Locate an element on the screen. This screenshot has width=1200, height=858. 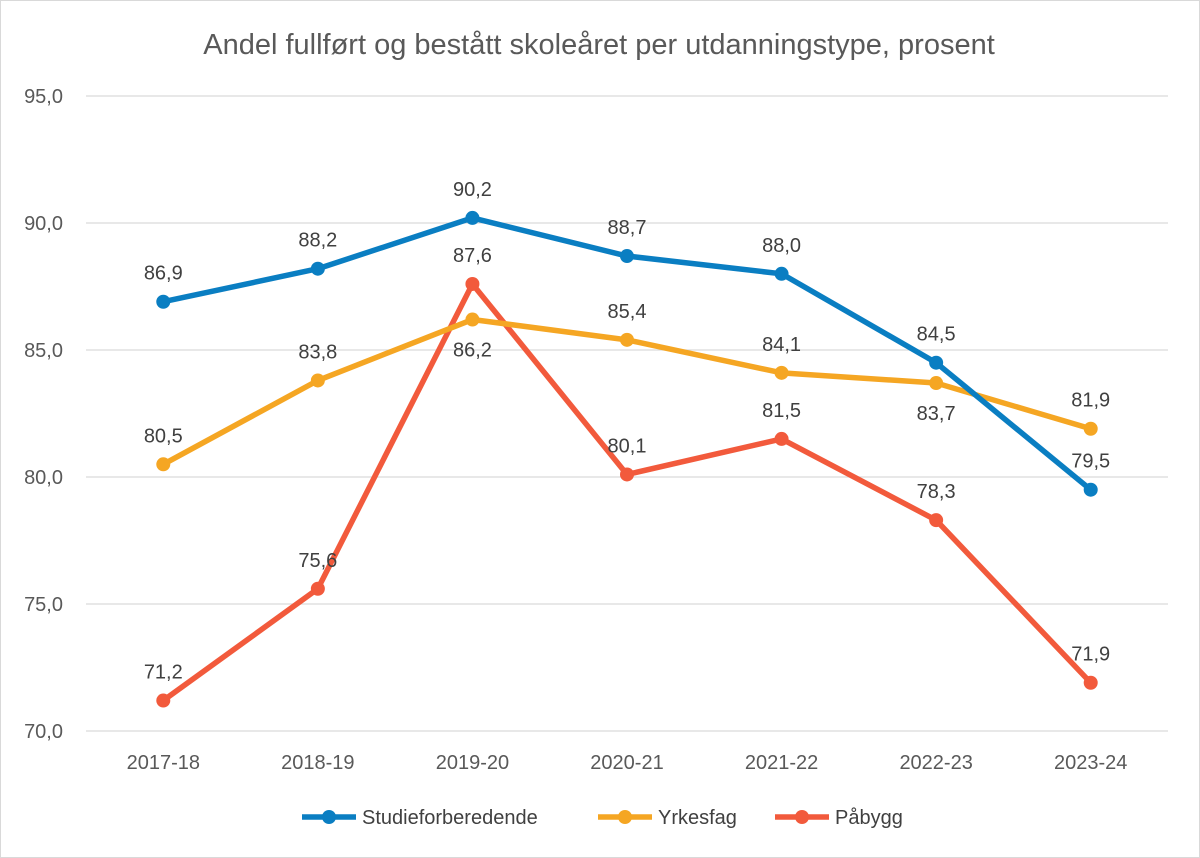
legend-label: Yrkesfag is located at coordinates (697, 818).